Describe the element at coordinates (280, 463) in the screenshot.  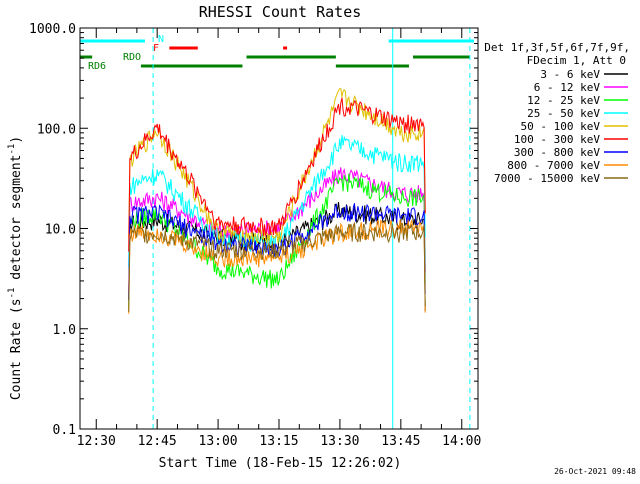
I see `x-axis-label: Start Time (18-Feb-15 12:26:02)` at that location.